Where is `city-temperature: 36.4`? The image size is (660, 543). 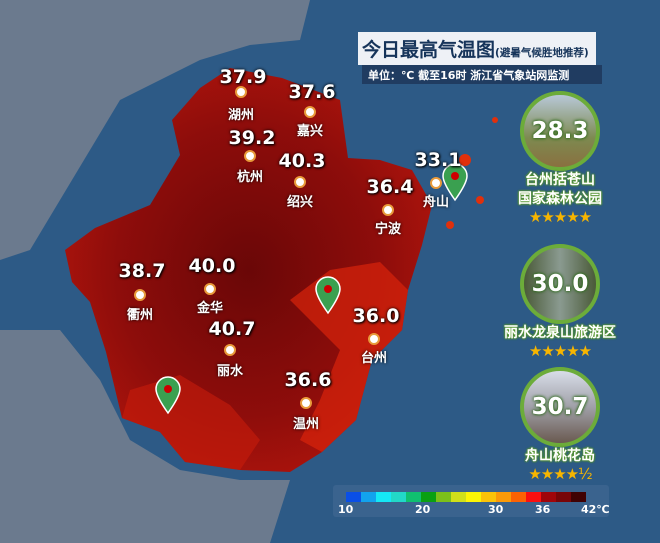
city-temperature: 36.4 is located at coordinates (390, 187).